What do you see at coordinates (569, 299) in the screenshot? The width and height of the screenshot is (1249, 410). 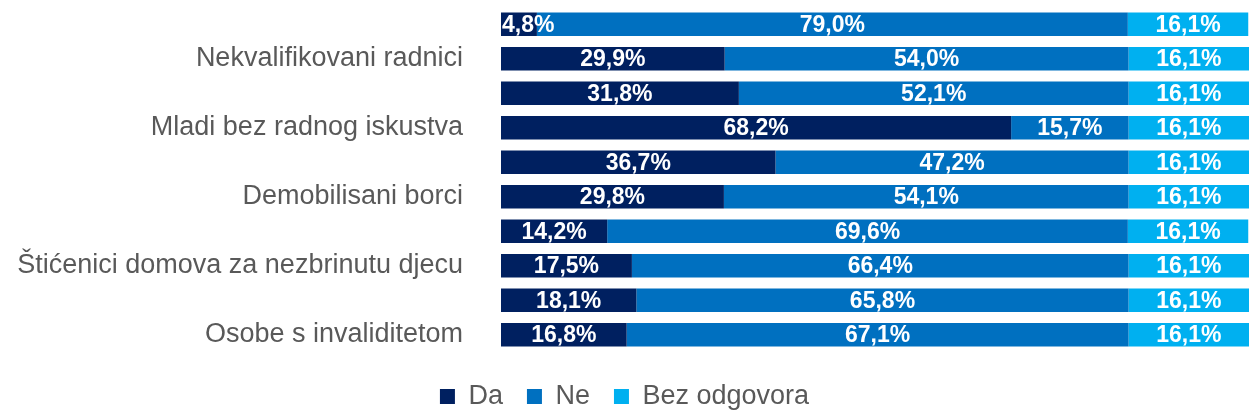 I see `data-label: 18,1%` at bounding box center [569, 299].